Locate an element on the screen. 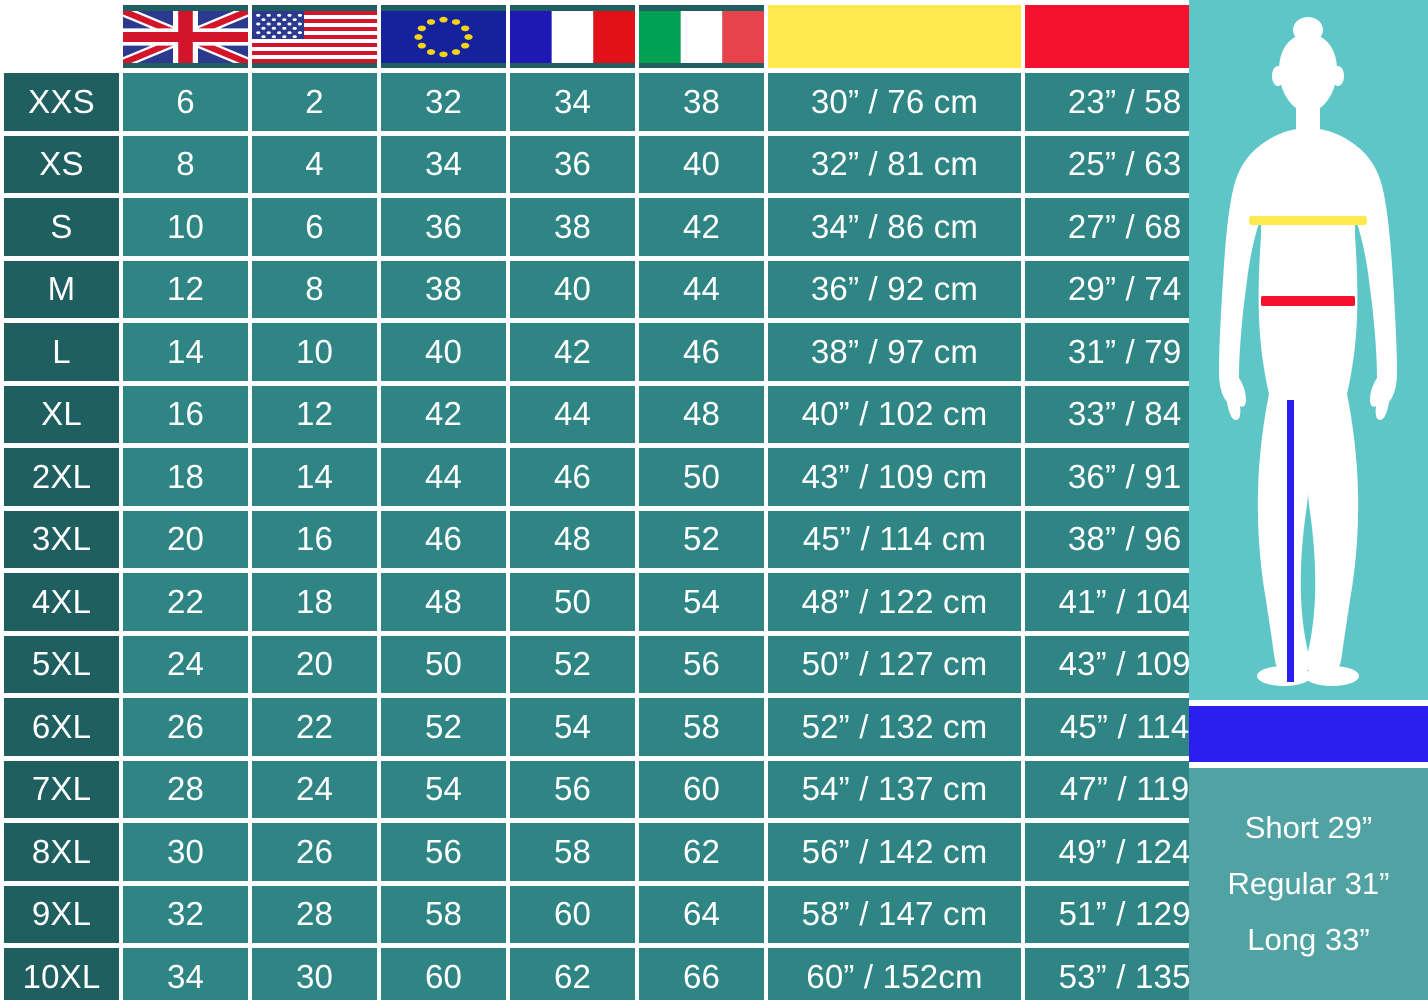 Image resolution: width=1428 pixels, height=1000 pixels. bust-measure-line is located at coordinates (1308, 220).